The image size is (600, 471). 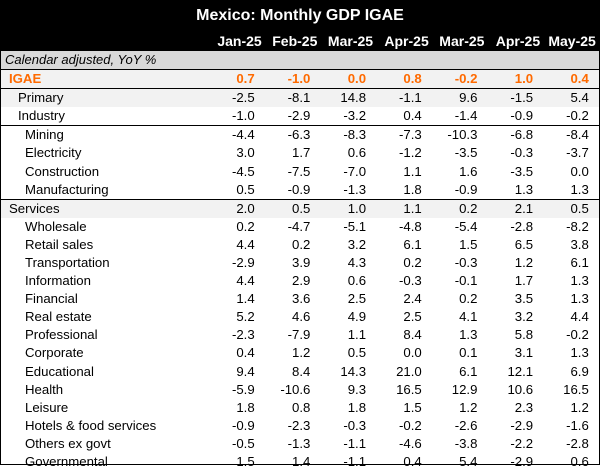 I want to click on row-label: Health, so click(x=44, y=389).